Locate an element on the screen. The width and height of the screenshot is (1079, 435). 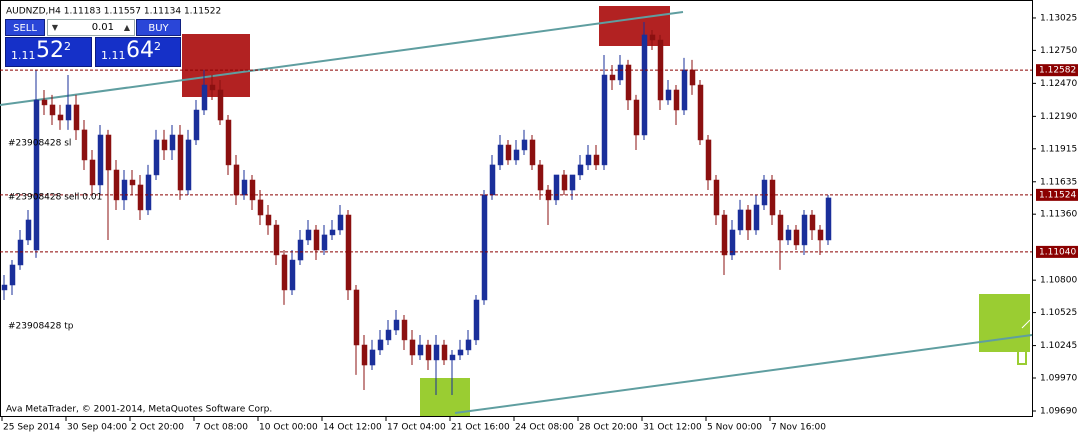
x-tick-label: 14 Oct 12:00 is located at coordinates (352, 428).